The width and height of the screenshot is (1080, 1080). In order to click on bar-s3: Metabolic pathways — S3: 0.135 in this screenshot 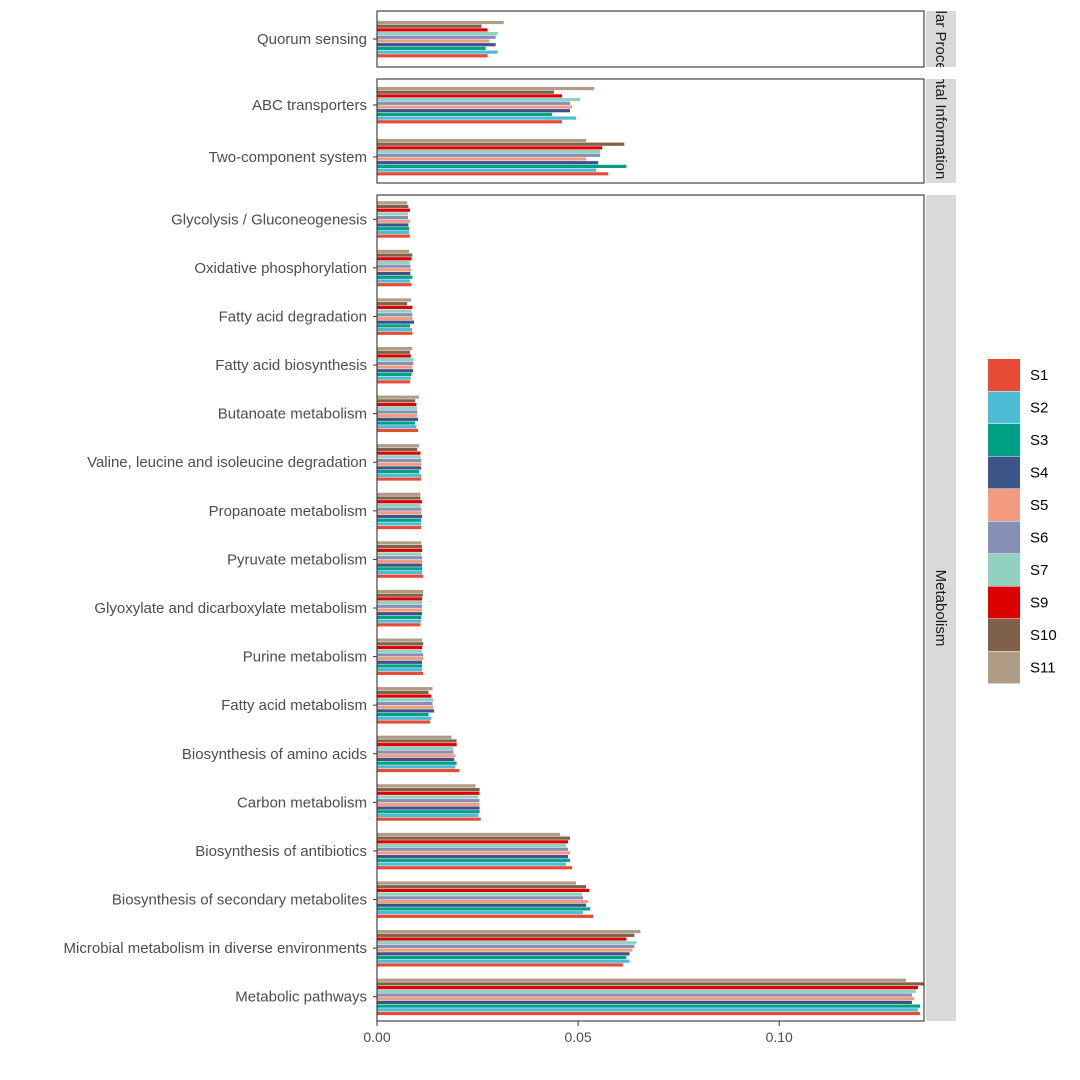, I will do `click(648, 1006)`.